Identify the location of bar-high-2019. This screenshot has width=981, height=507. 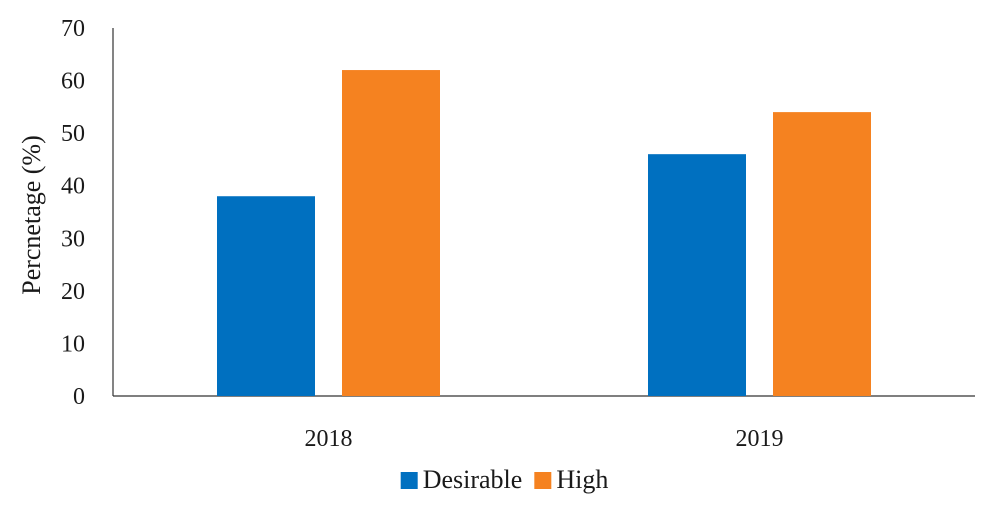
(822, 254).